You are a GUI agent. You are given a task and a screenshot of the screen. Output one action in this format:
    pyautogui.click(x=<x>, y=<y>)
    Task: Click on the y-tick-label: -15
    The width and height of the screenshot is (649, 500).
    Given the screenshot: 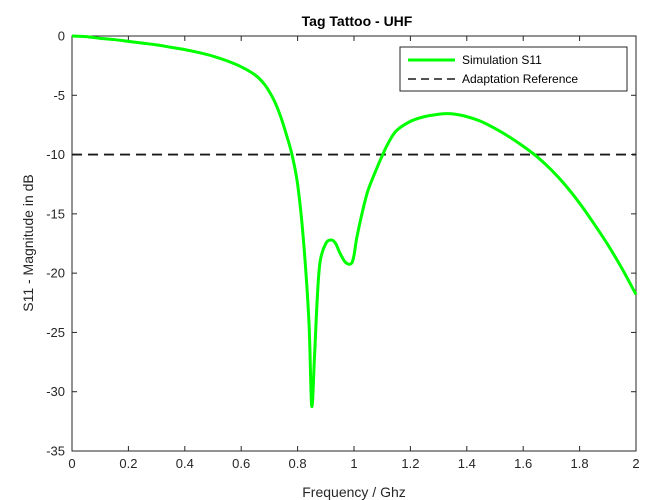 What is the action you would take?
    pyautogui.click(x=55, y=213)
    